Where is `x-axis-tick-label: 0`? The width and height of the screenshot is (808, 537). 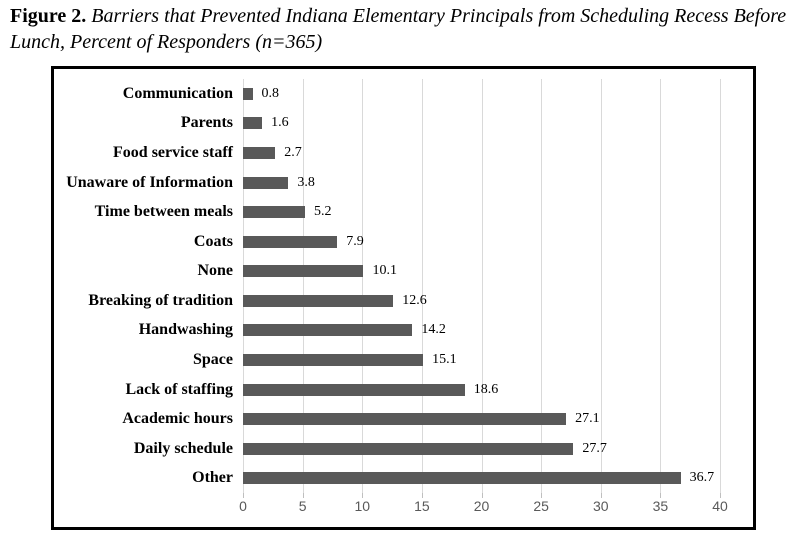 x-axis-tick-label: 0 is located at coordinates (243, 506).